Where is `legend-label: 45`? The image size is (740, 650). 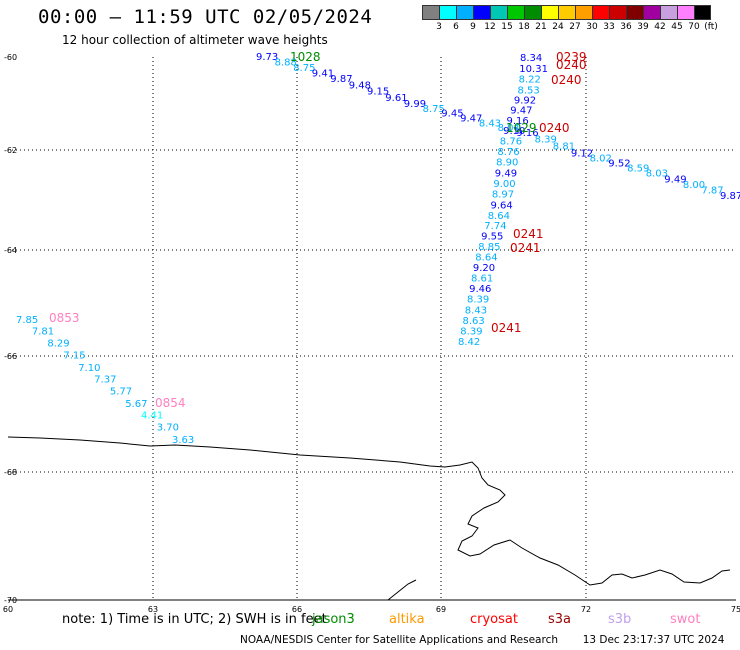 legend-label: 45 is located at coordinates (677, 27).